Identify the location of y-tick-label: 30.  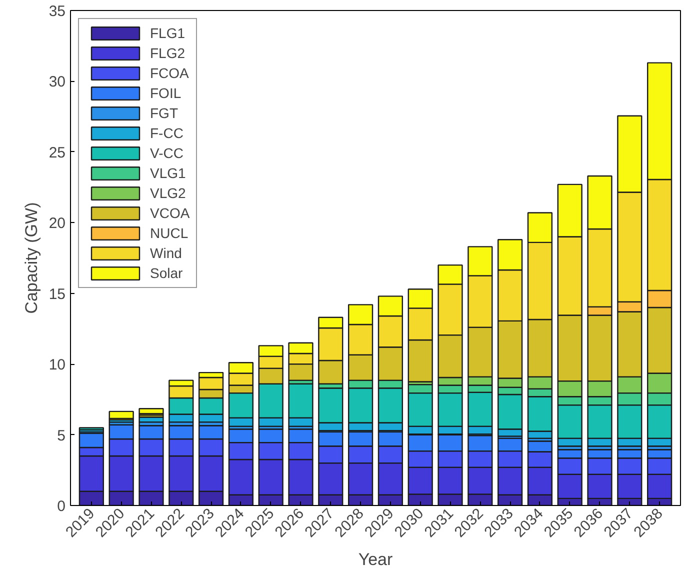
(57, 82).